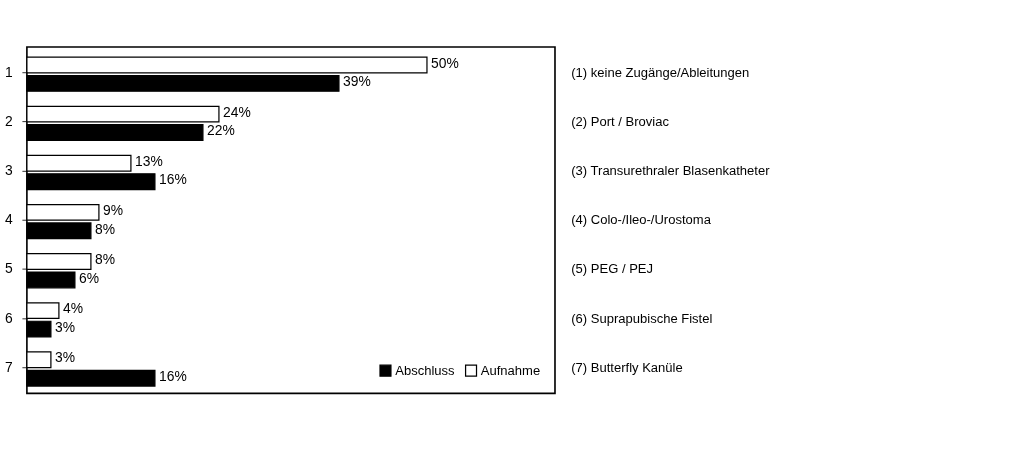  I want to click on data-label: 39%, so click(357, 81).